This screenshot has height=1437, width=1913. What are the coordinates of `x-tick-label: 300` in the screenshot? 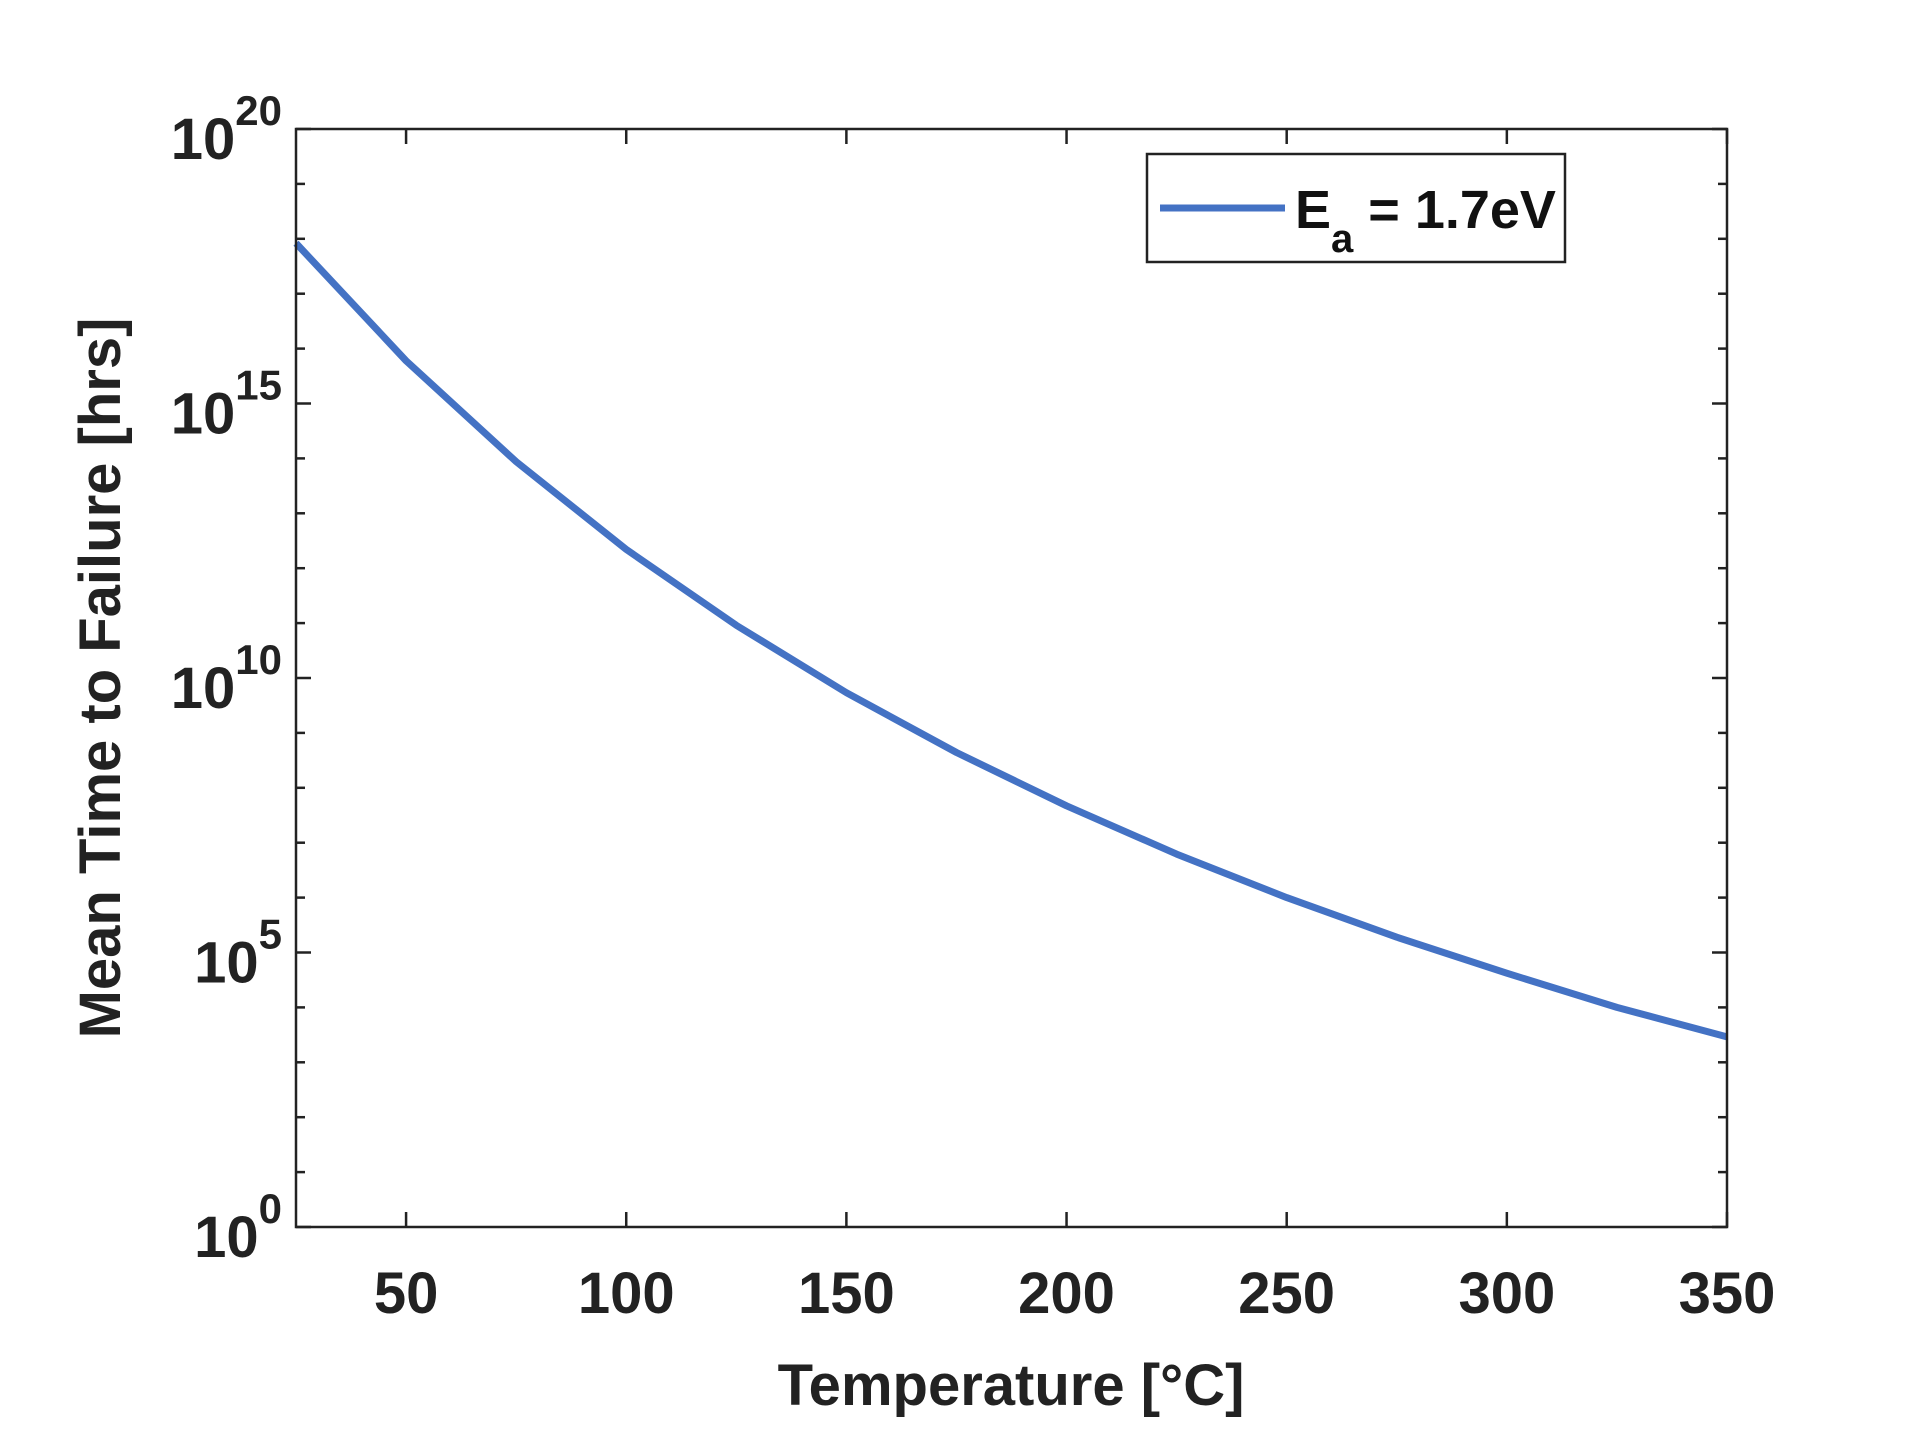 It's located at (1506, 1293).